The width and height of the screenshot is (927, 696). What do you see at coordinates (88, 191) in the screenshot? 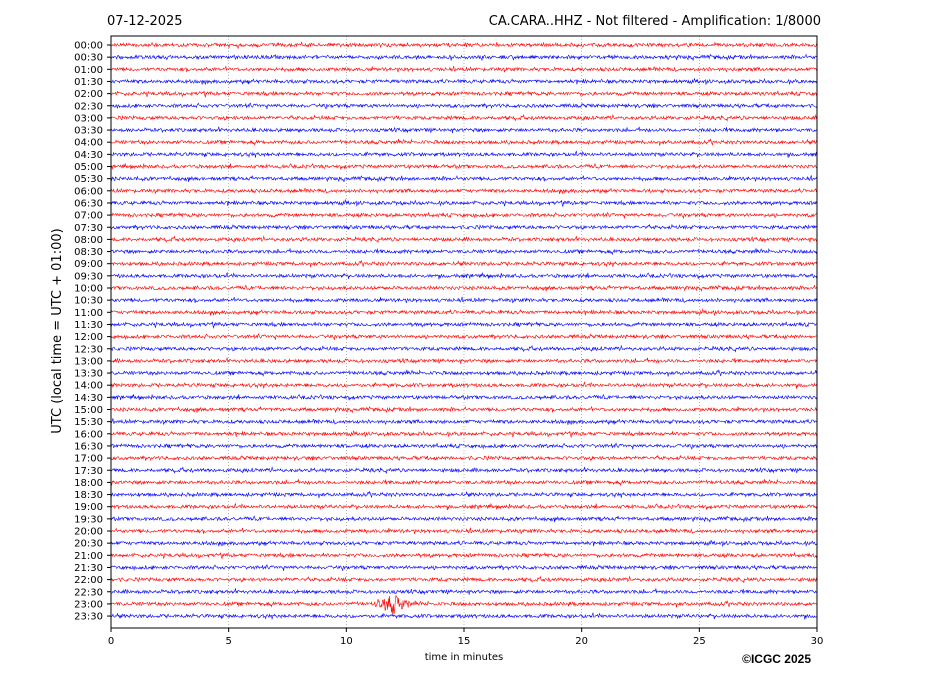
I see `row-time-label: 06:00` at bounding box center [88, 191].